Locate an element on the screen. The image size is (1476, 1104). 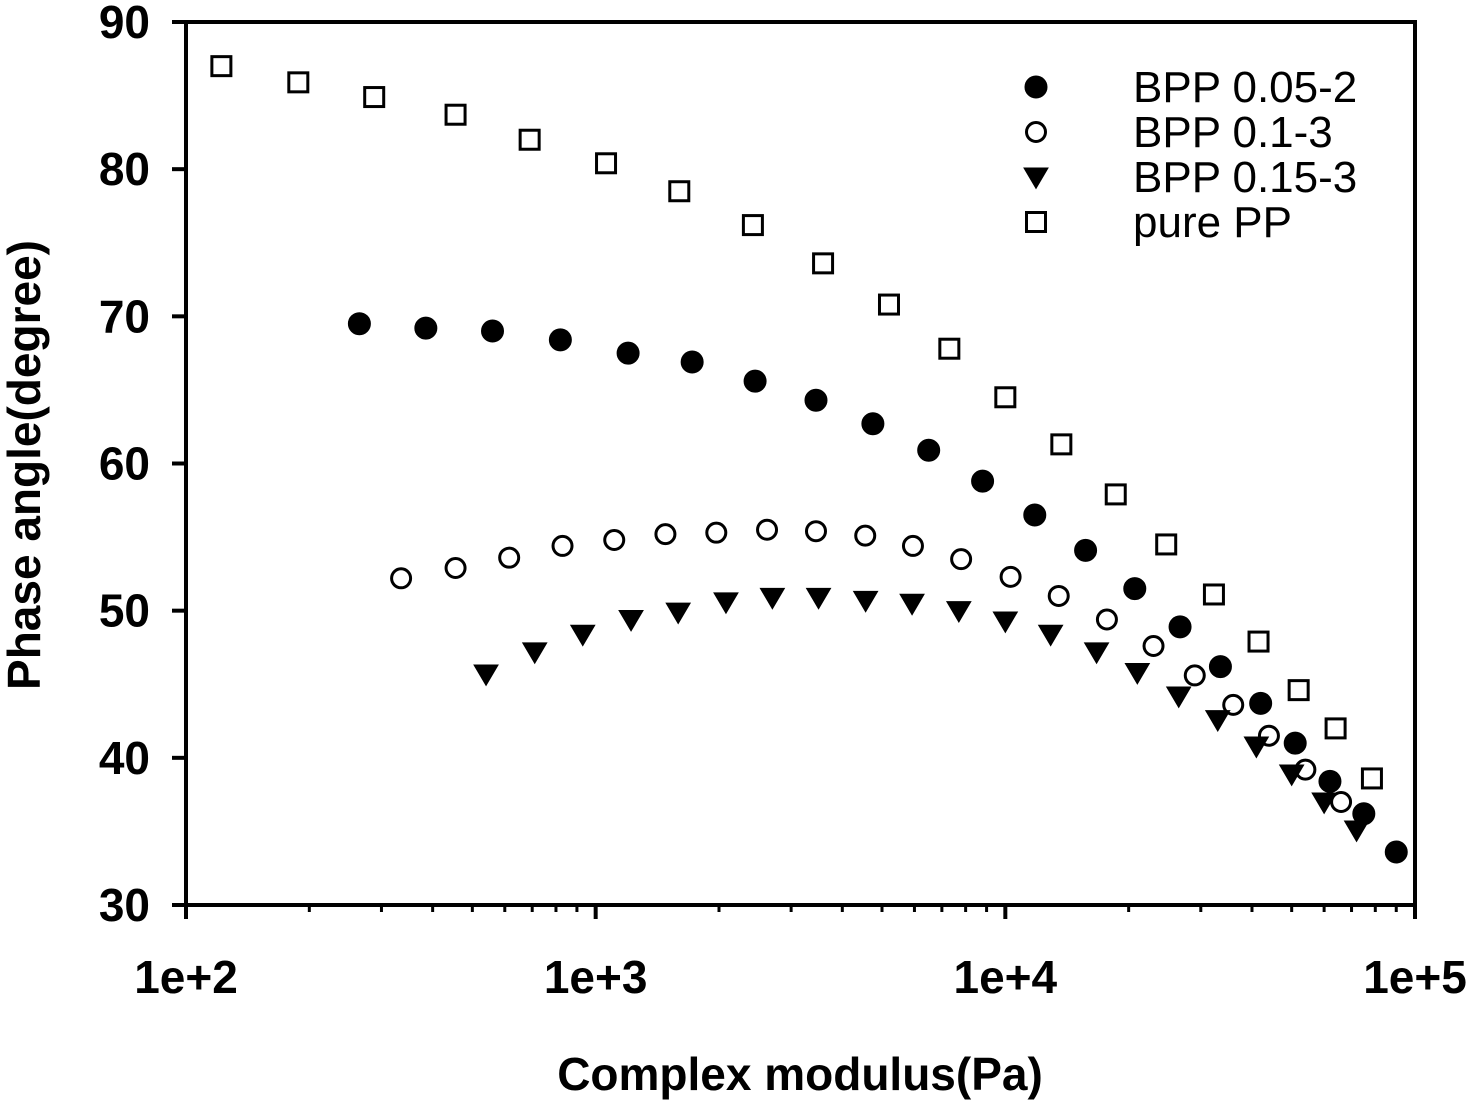
y-tick-label: 80 is located at coordinates (124, 169).